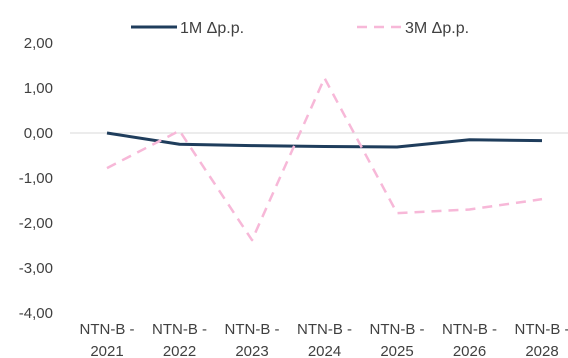 The height and width of the screenshot is (358, 568). What do you see at coordinates (324, 350) in the screenshot?
I see `x-tick-label-line: 2024` at bounding box center [324, 350].